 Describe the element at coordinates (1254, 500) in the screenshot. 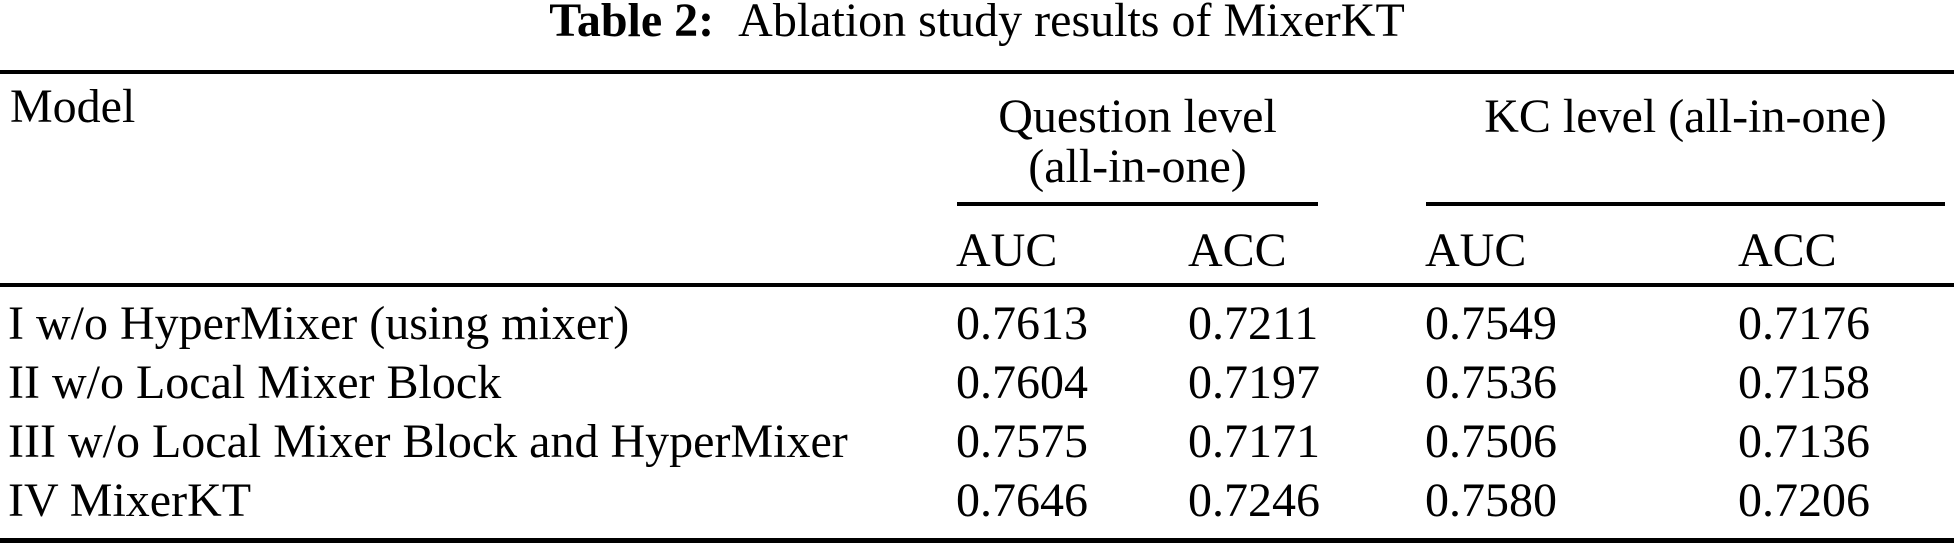

I see `value-cell: 0.7246` at that location.